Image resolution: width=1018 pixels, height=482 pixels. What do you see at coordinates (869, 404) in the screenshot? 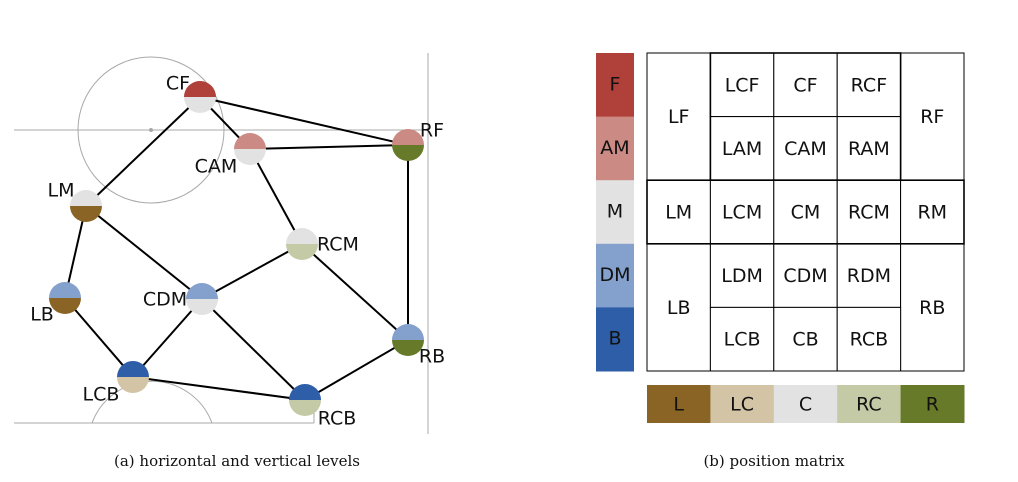
I see `horizontal-level-rc: RC` at bounding box center [869, 404].